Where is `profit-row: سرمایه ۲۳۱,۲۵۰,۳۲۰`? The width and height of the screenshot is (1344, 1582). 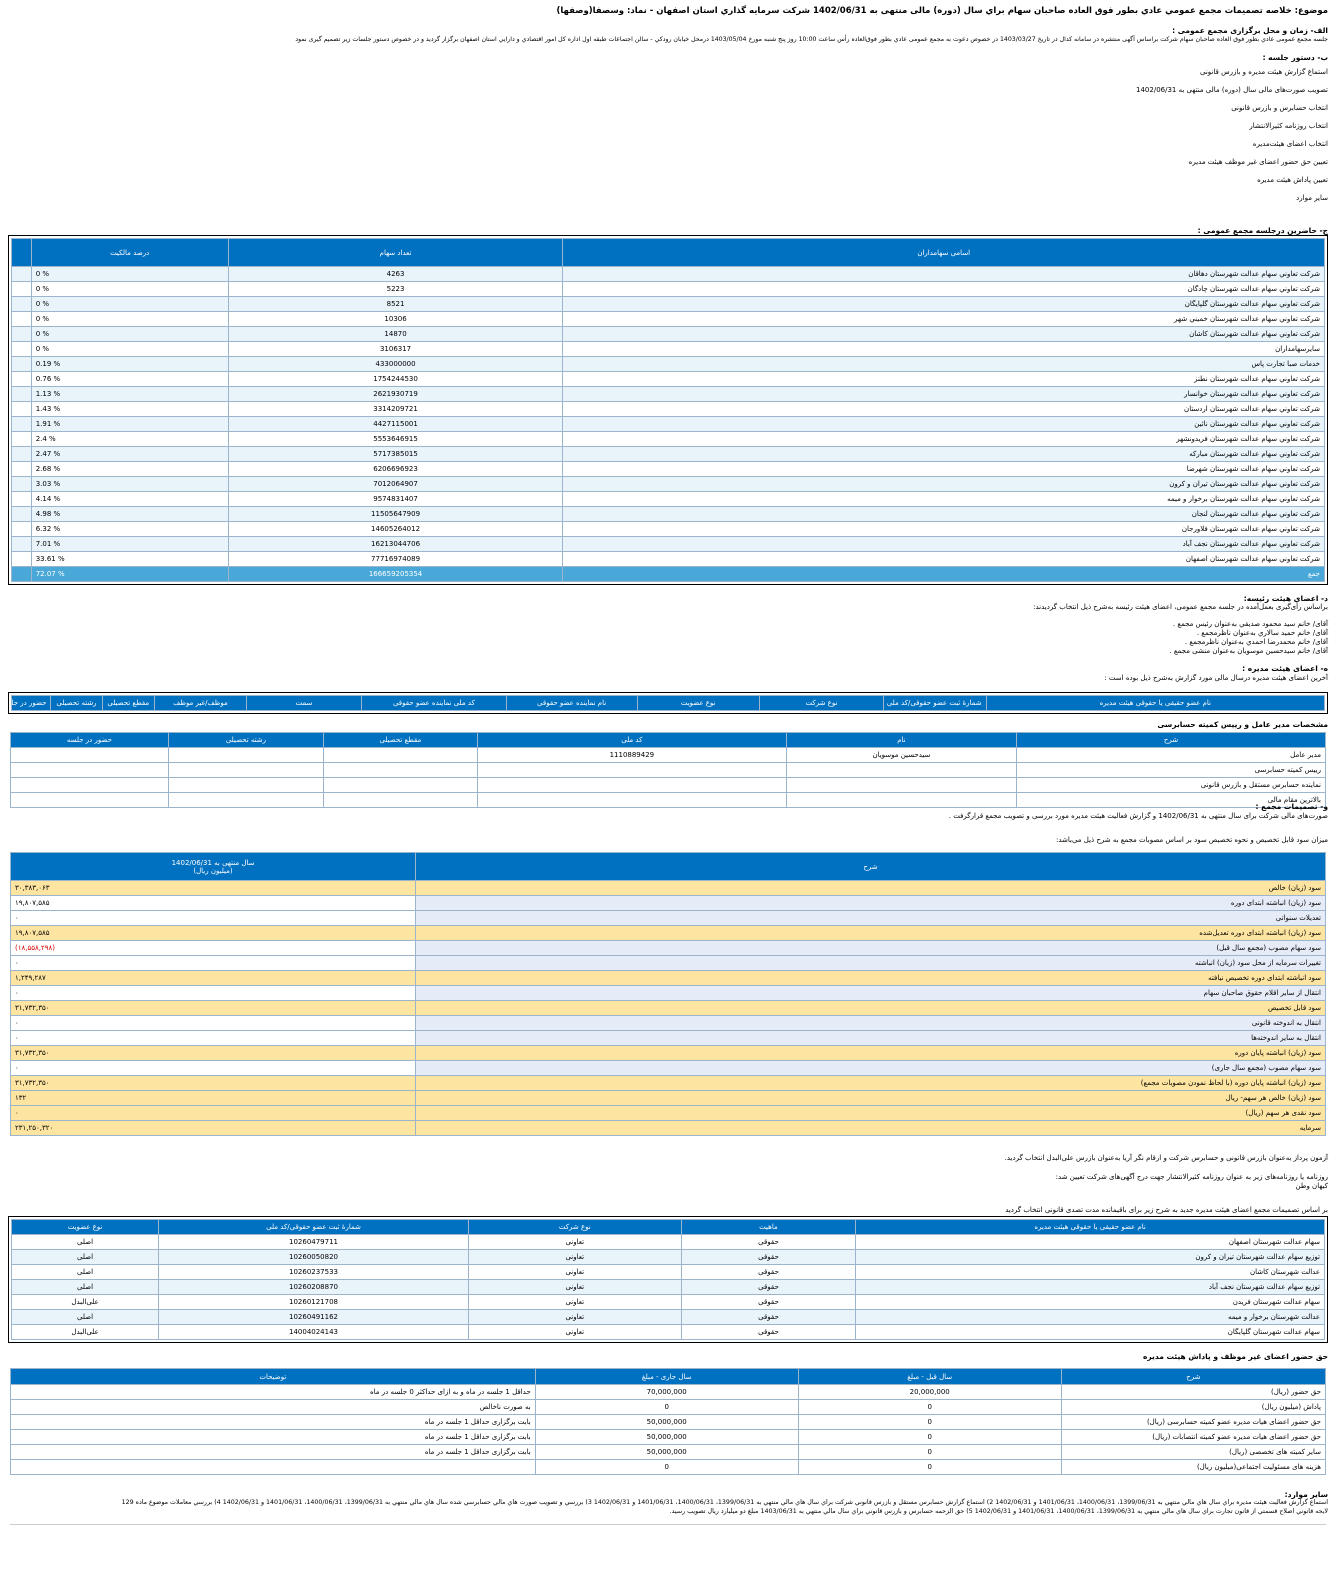 profit-row: سرمایه ۲۳۱,۲۵۰,۳۲۰ is located at coordinates (667, 1128).